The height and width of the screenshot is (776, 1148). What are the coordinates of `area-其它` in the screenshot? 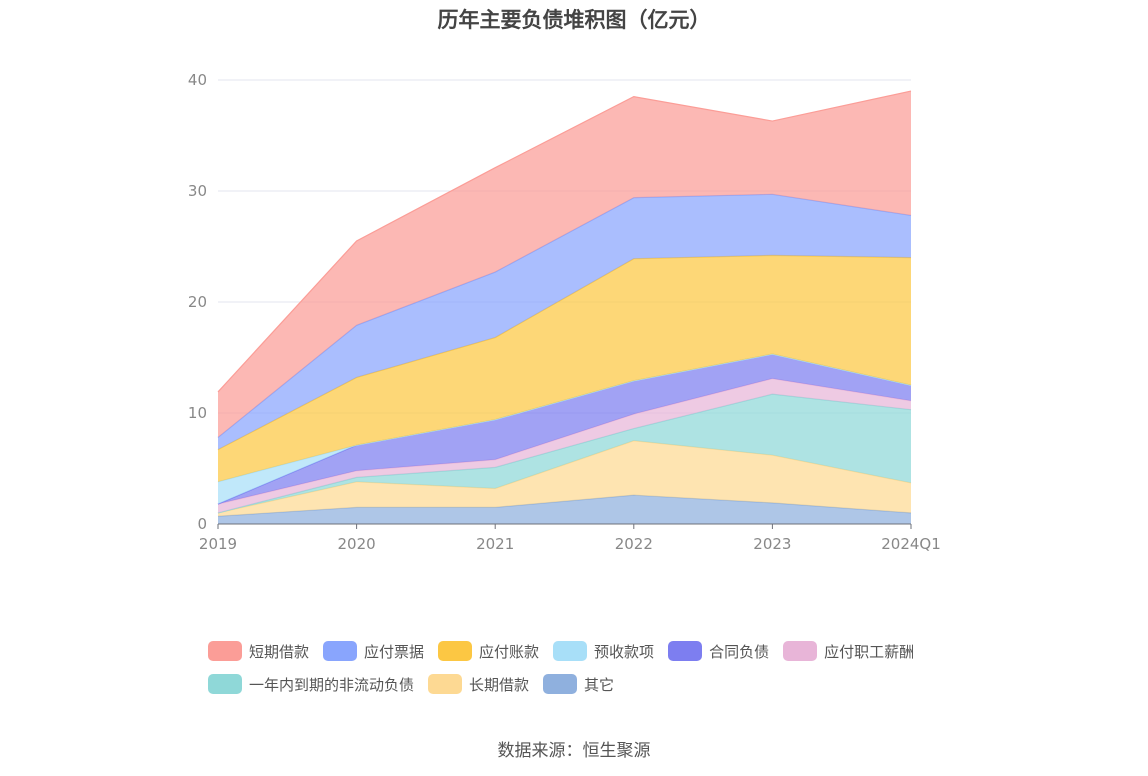 It's located at (564, 509).